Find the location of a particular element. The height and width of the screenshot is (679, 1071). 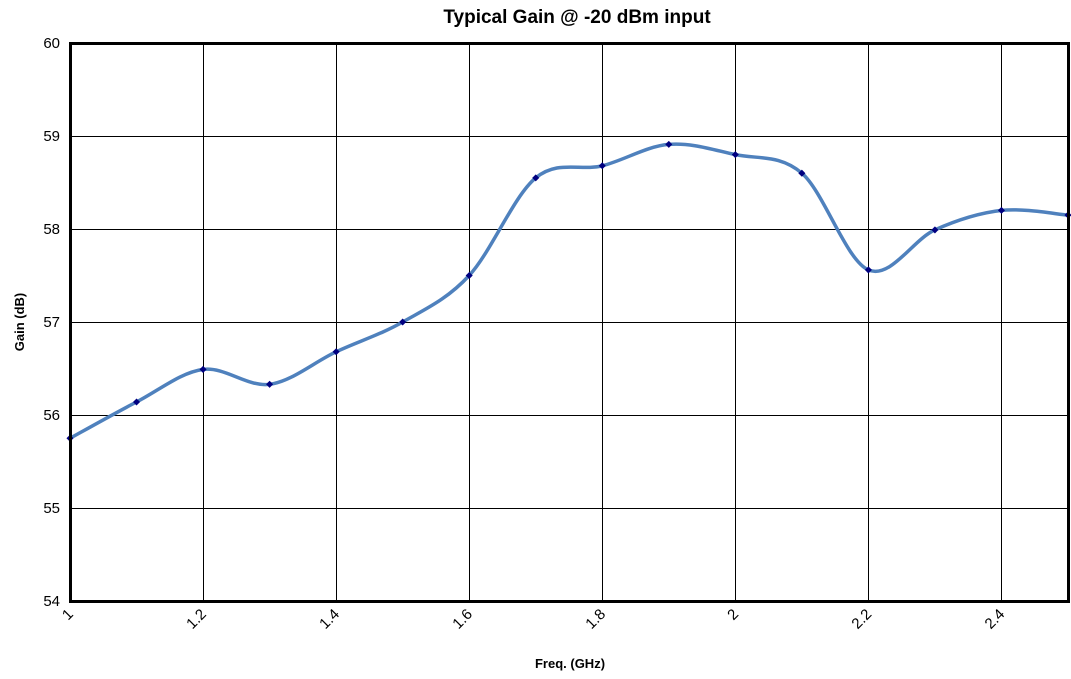

x-tick-label: 1.4 is located at coordinates (329, 619).